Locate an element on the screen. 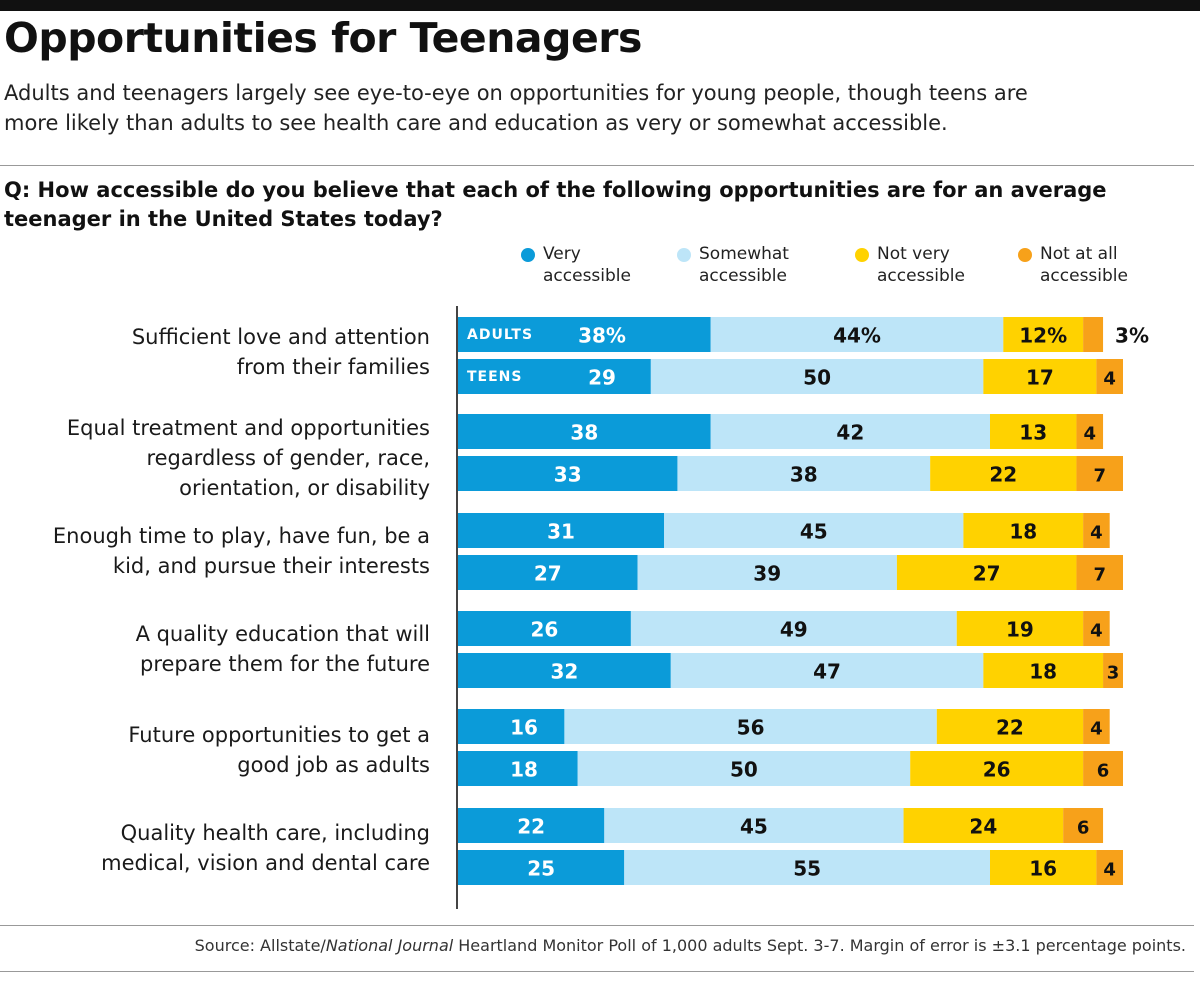  legend-item-very: Very accessible is located at coordinates (602, 265).